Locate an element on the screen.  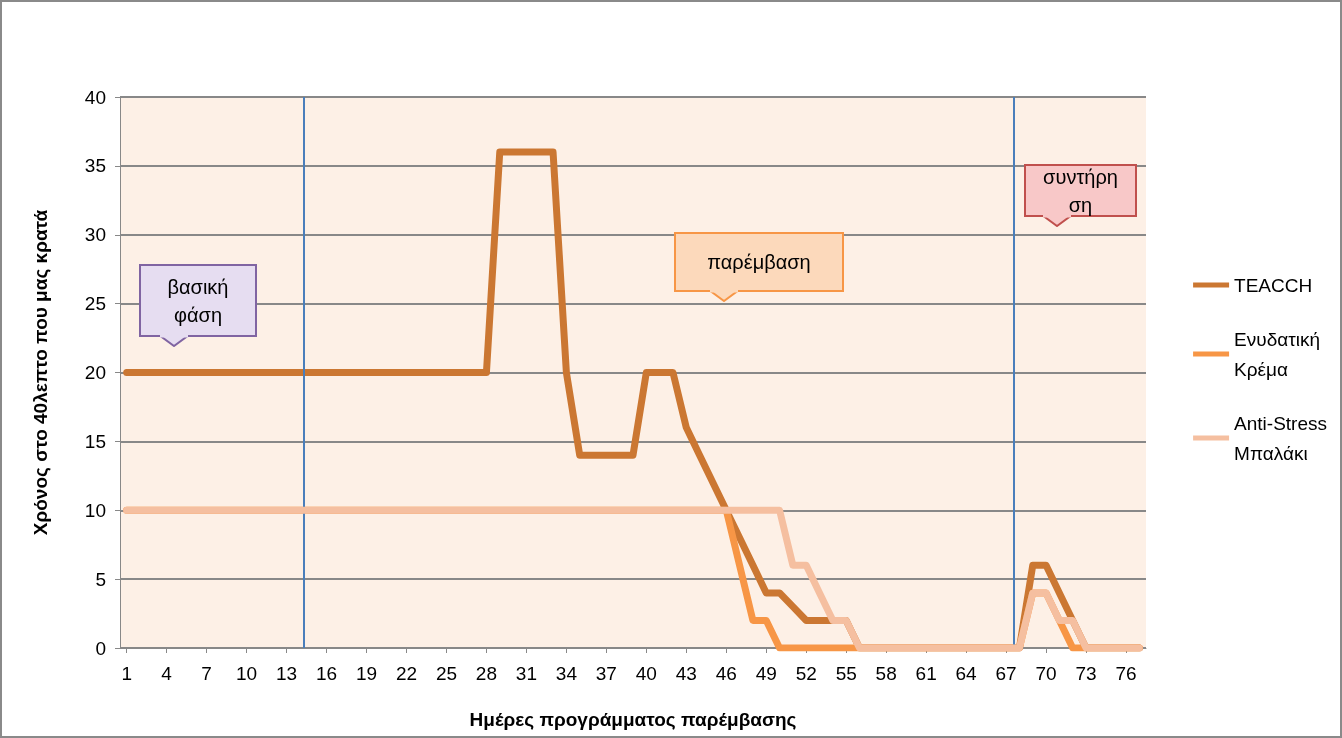
x-tick-label: 49 is located at coordinates (766, 673).